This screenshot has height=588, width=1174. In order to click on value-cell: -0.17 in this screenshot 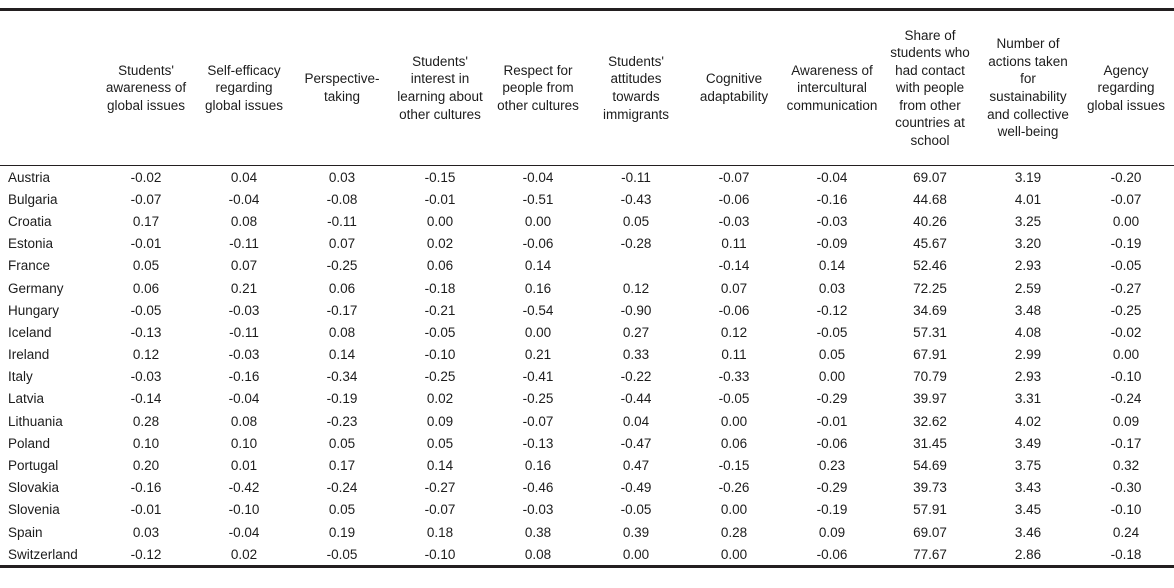, I will do `click(342, 310)`.